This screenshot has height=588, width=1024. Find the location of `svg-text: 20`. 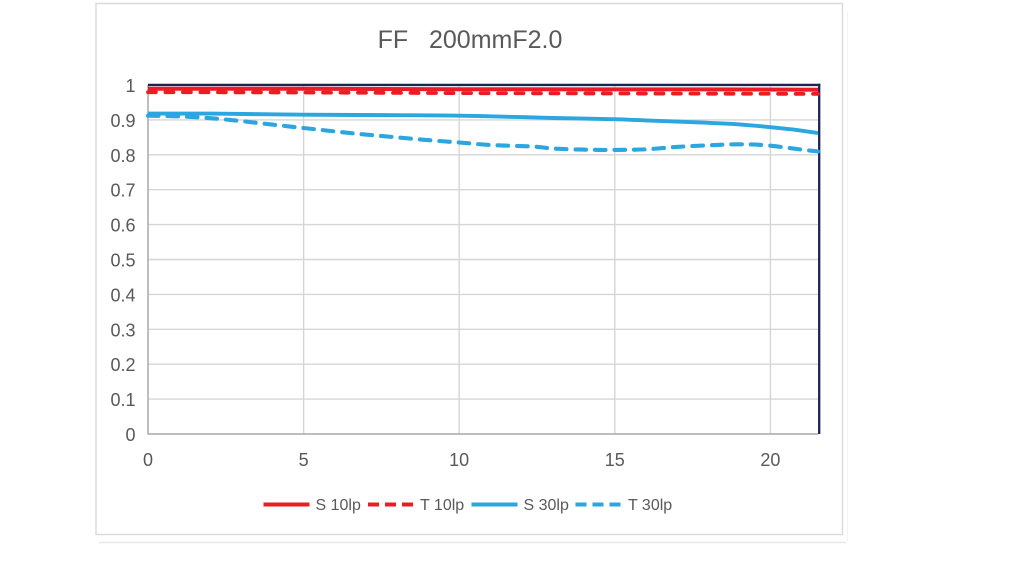

svg-text: 20 is located at coordinates (770, 460).